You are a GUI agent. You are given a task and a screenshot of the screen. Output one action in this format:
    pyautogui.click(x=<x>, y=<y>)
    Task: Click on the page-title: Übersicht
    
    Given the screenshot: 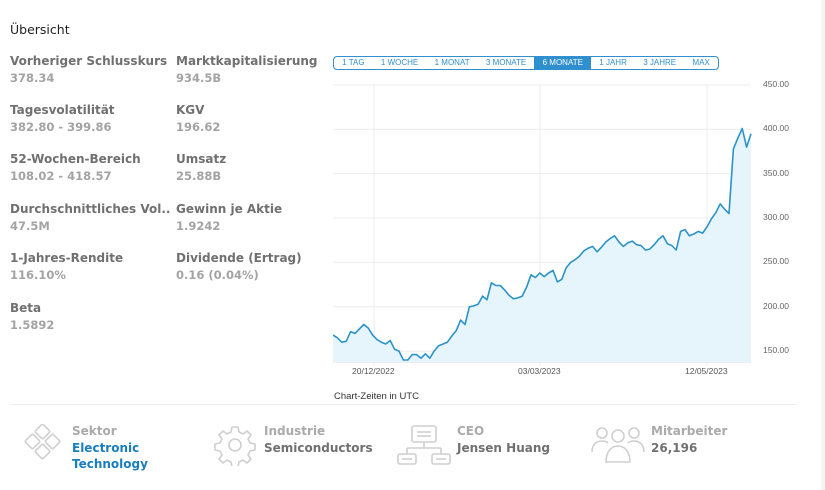 What is the action you would take?
    pyautogui.click(x=40, y=29)
    